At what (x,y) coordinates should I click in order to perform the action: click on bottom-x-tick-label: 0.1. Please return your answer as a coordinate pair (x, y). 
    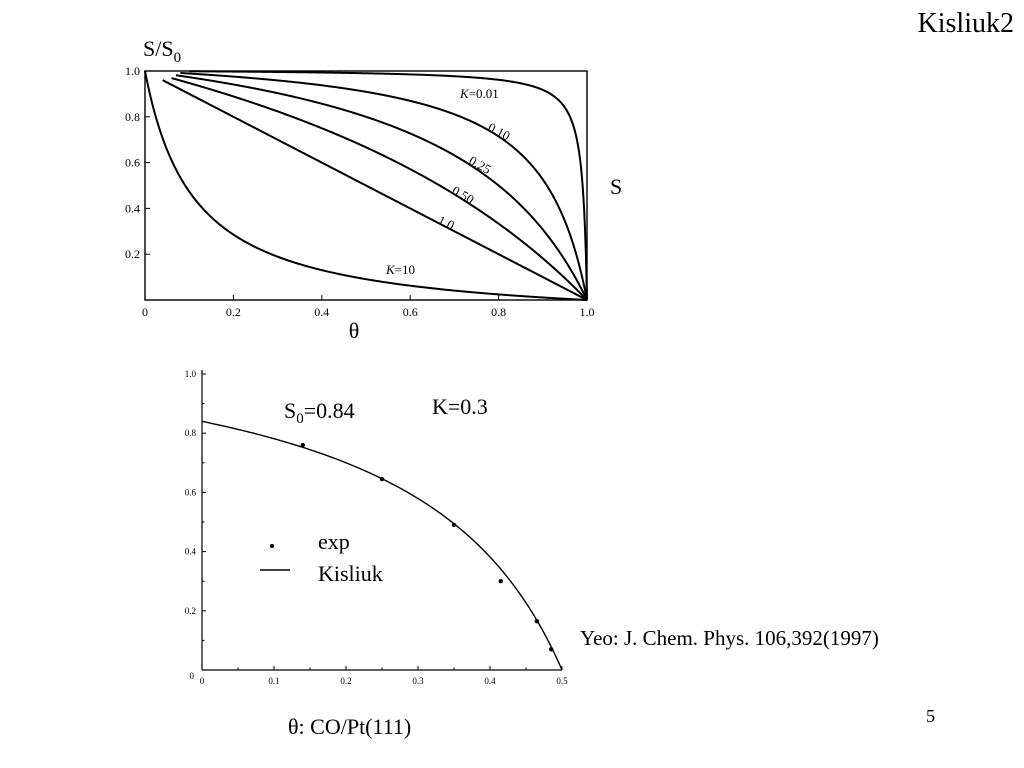
    Looking at the image, I should click on (273, 681).